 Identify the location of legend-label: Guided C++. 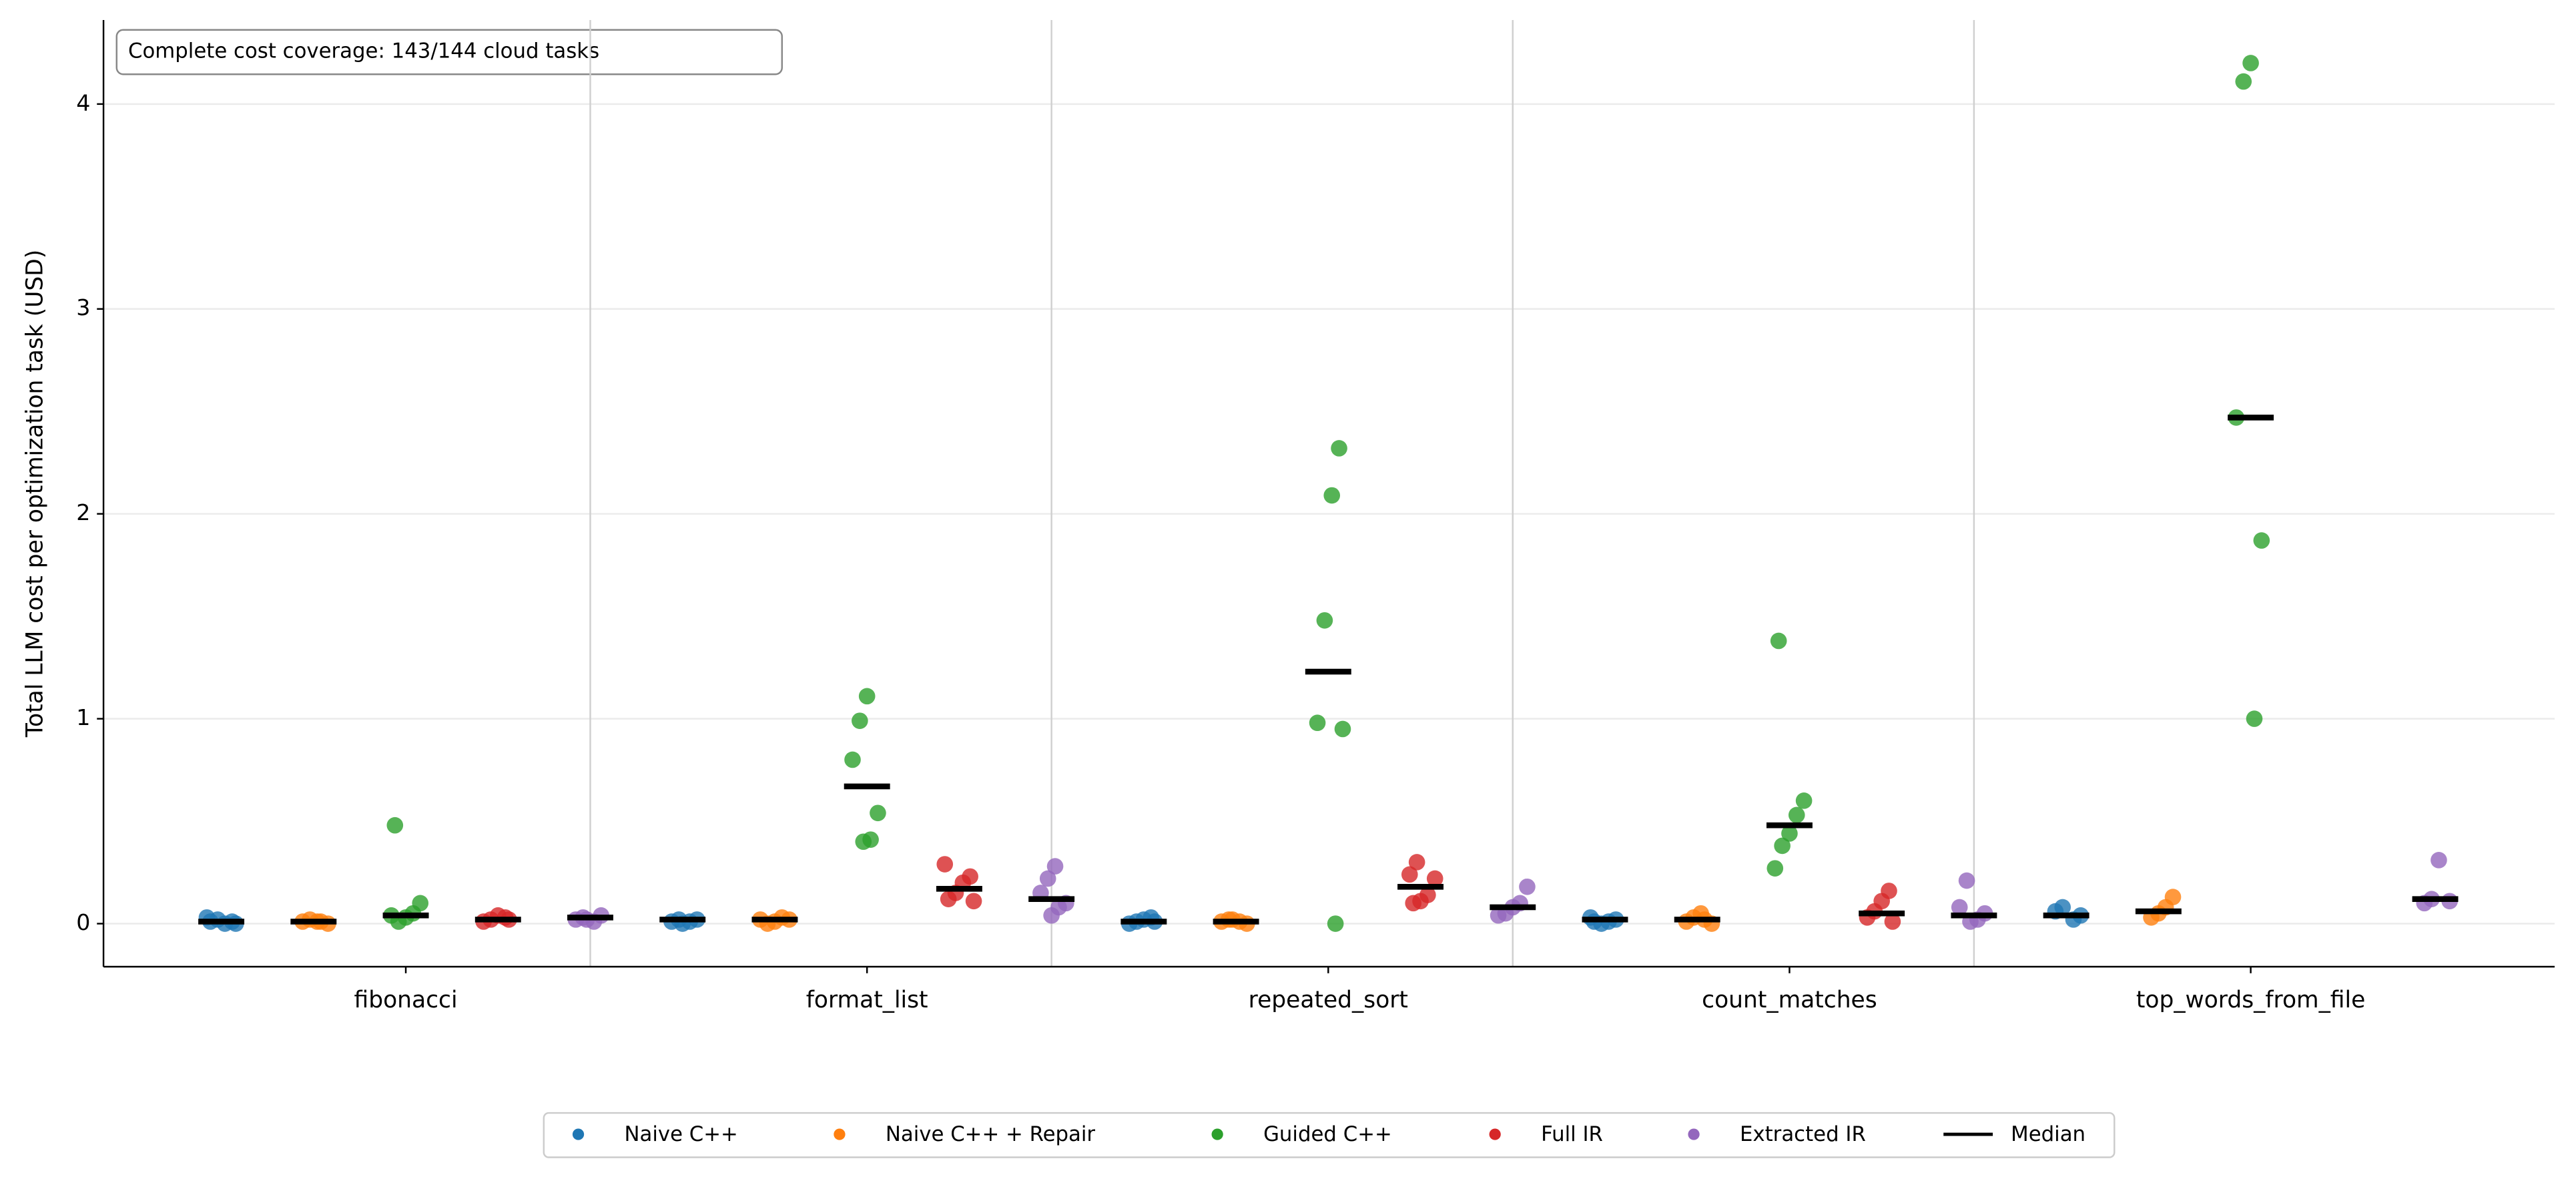
(1327, 1134).